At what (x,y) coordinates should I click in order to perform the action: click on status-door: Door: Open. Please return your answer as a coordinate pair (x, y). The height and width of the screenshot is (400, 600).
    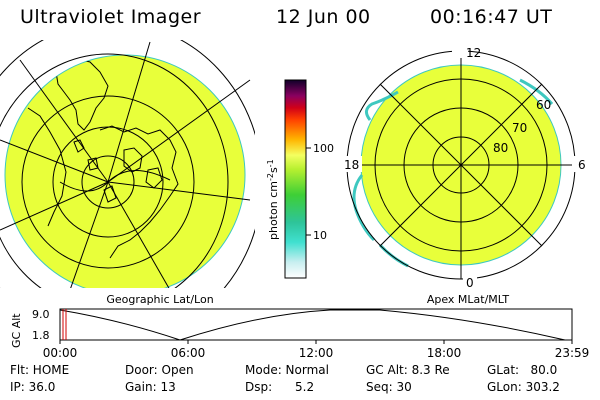
    Looking at the image, I should click on (159, 370).